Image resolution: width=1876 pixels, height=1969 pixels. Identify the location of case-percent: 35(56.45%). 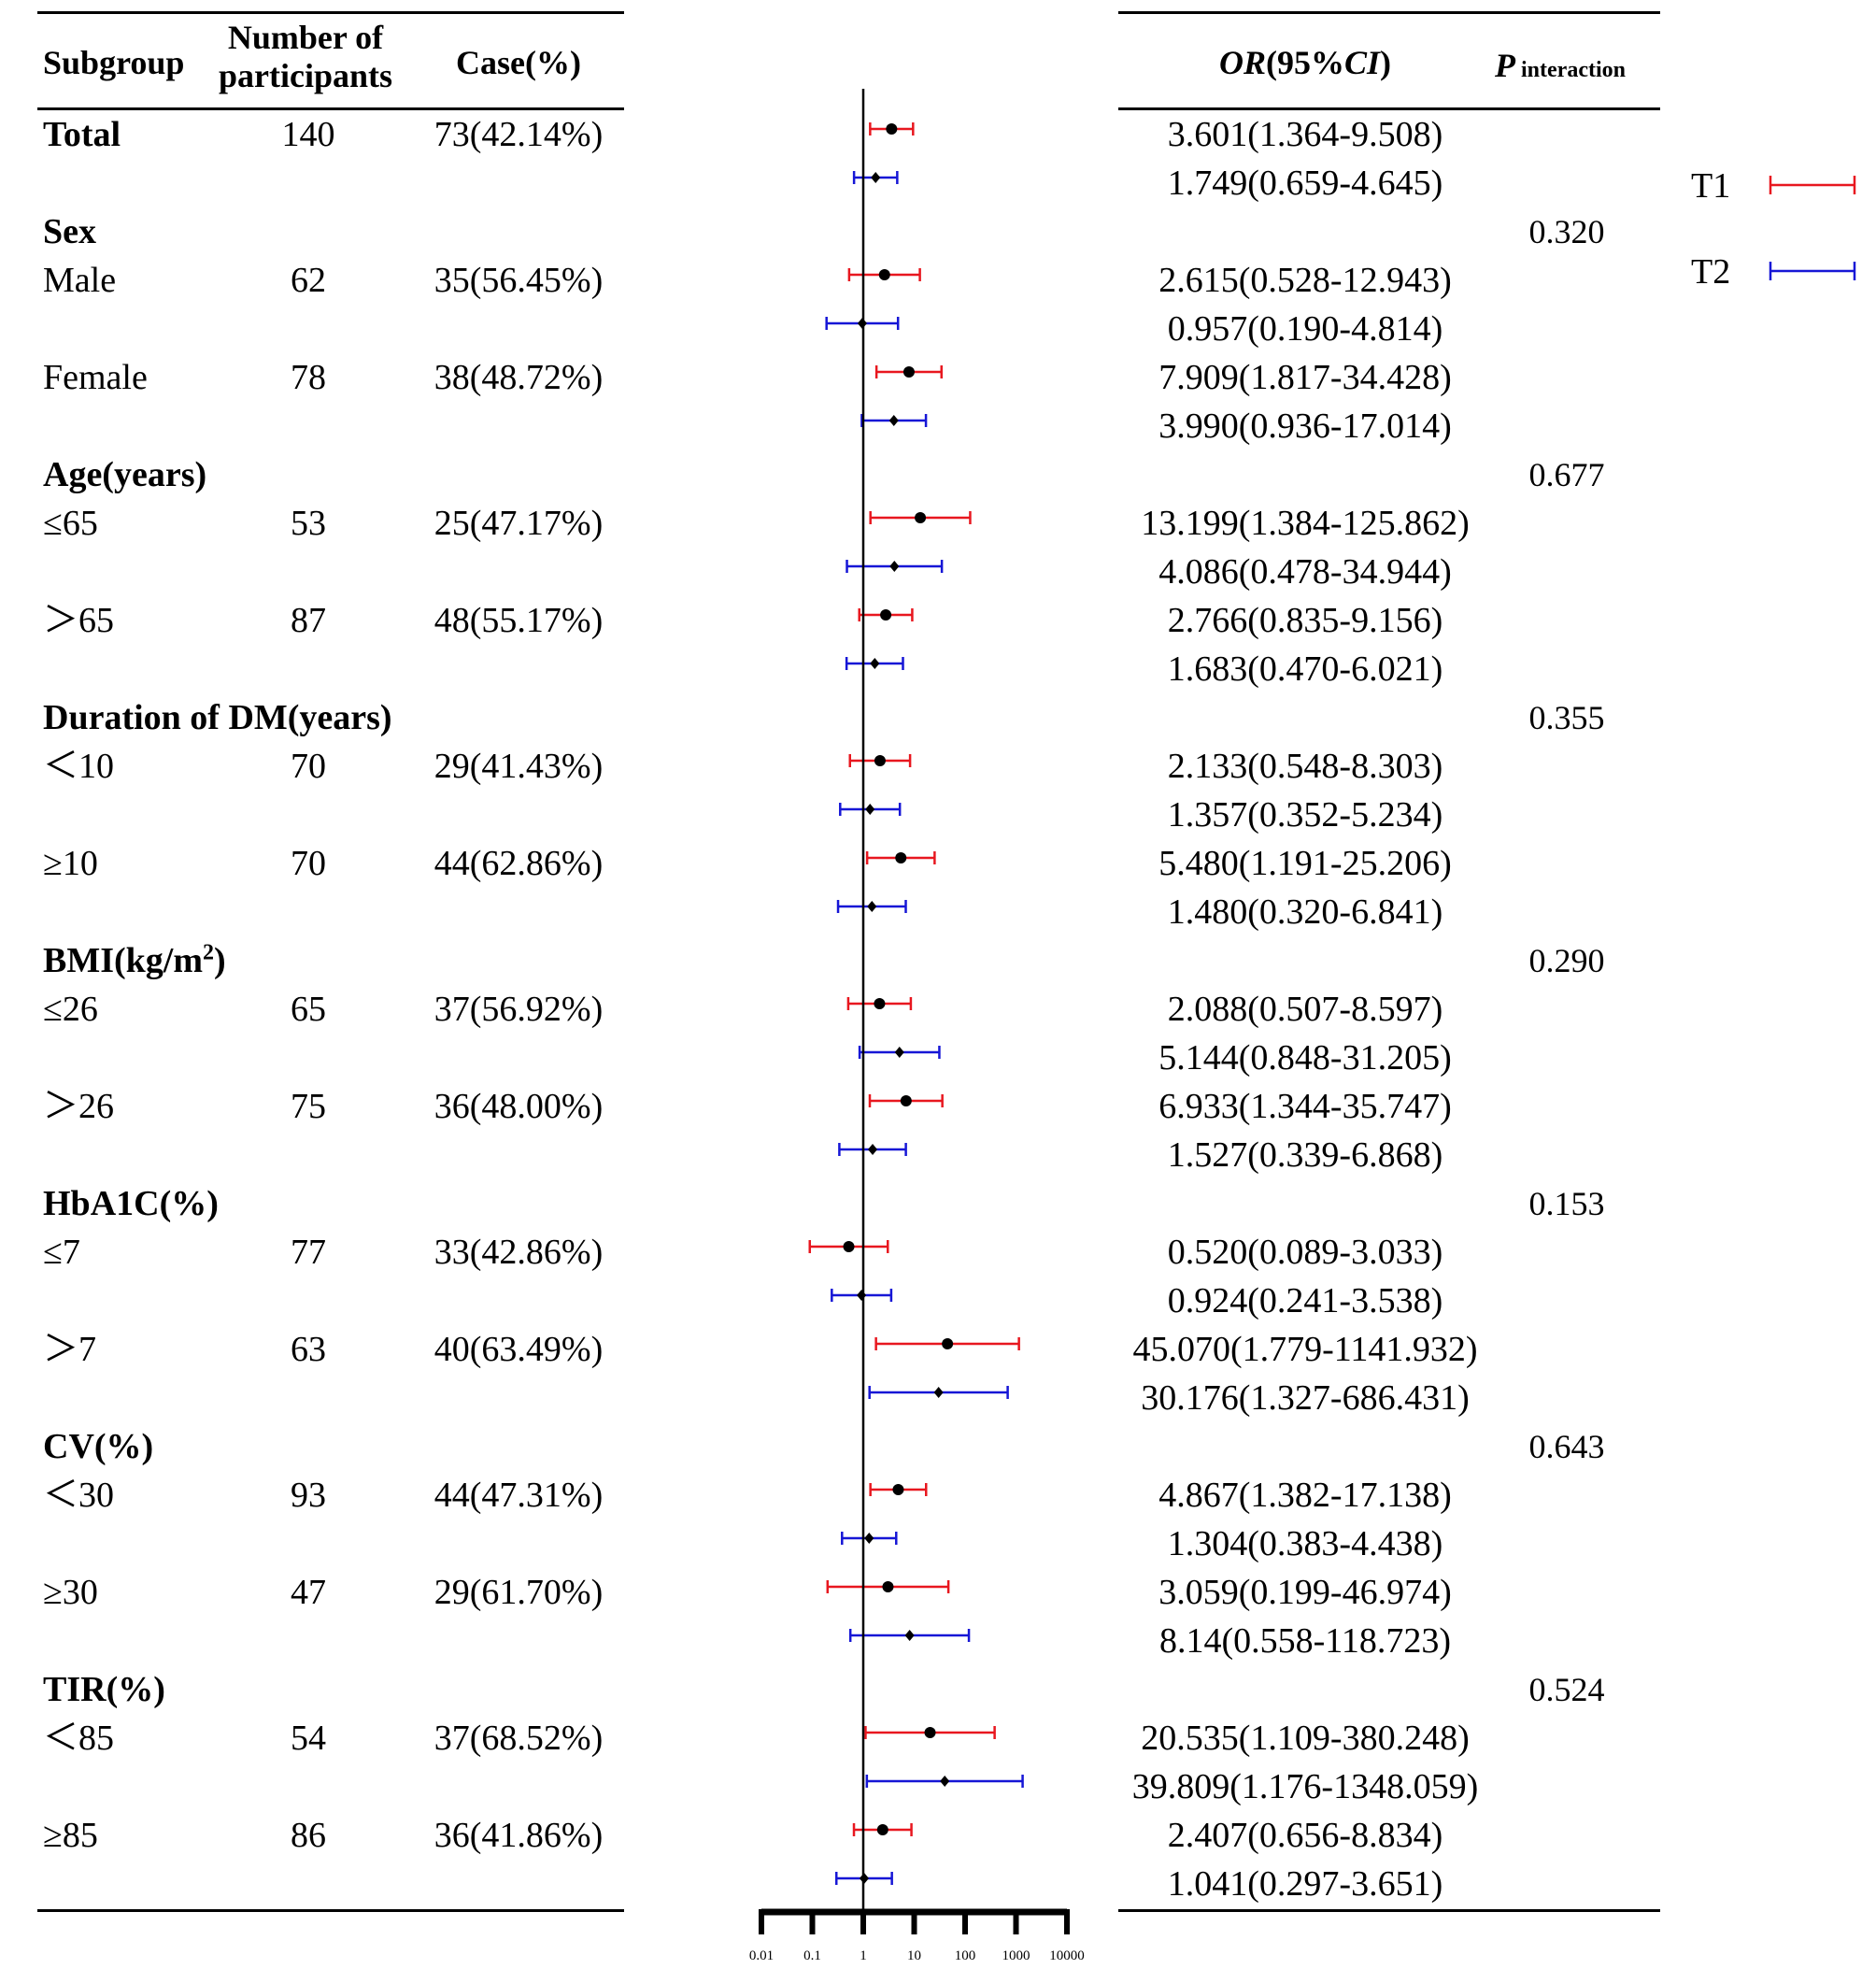
(518, 280).